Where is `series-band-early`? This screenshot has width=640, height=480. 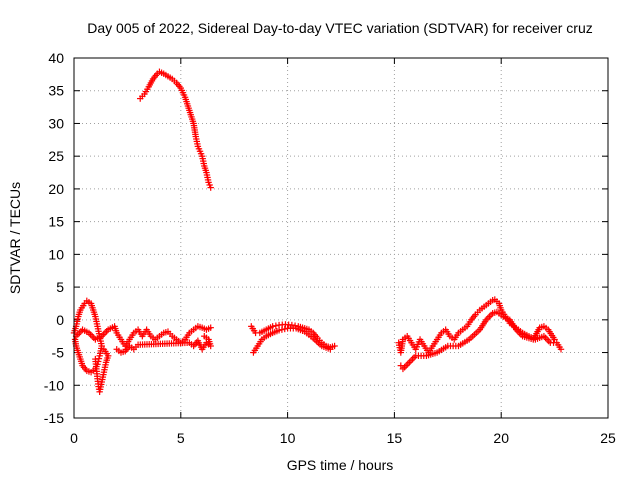 series-band-early is located at coordinates (143, 336).